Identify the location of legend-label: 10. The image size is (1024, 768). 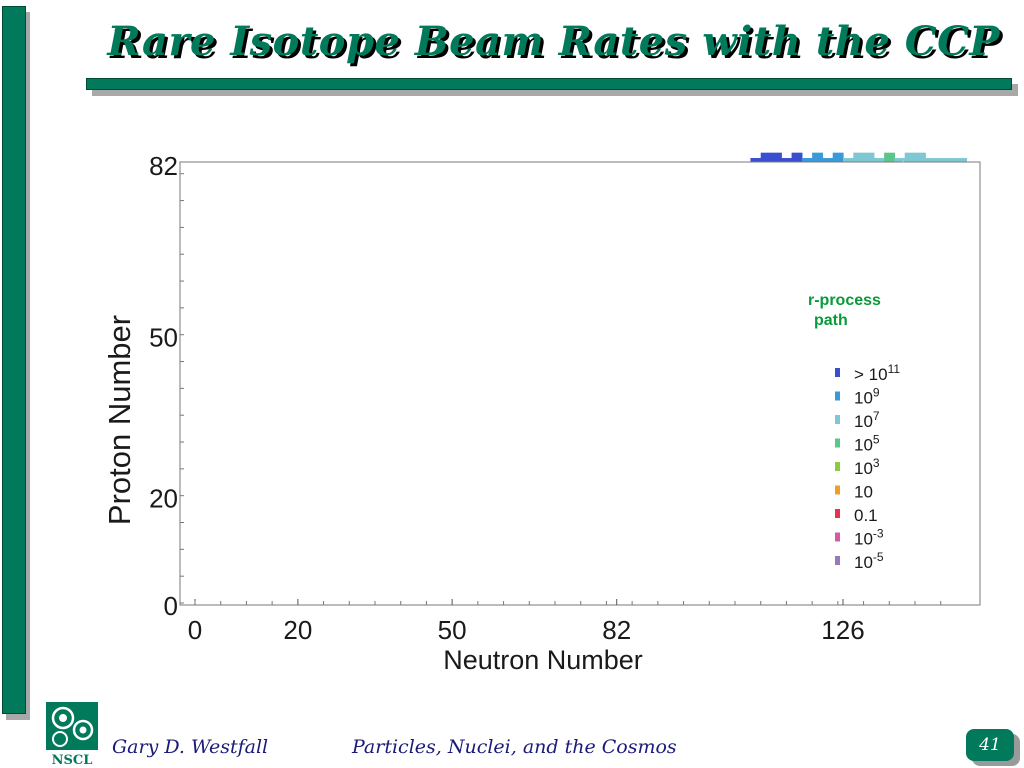
(863, 492).